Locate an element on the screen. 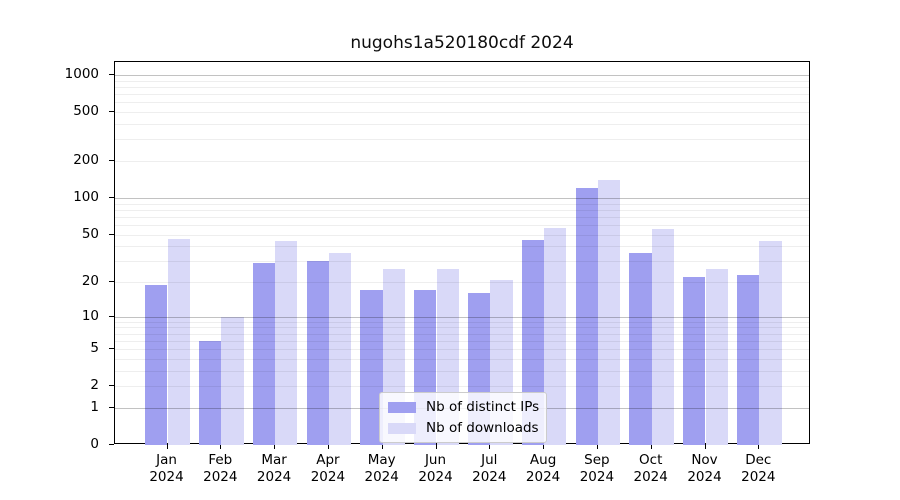 This screenshot has width=900, height=500. bar-downloads-apr is located at coordinates (340, 349).